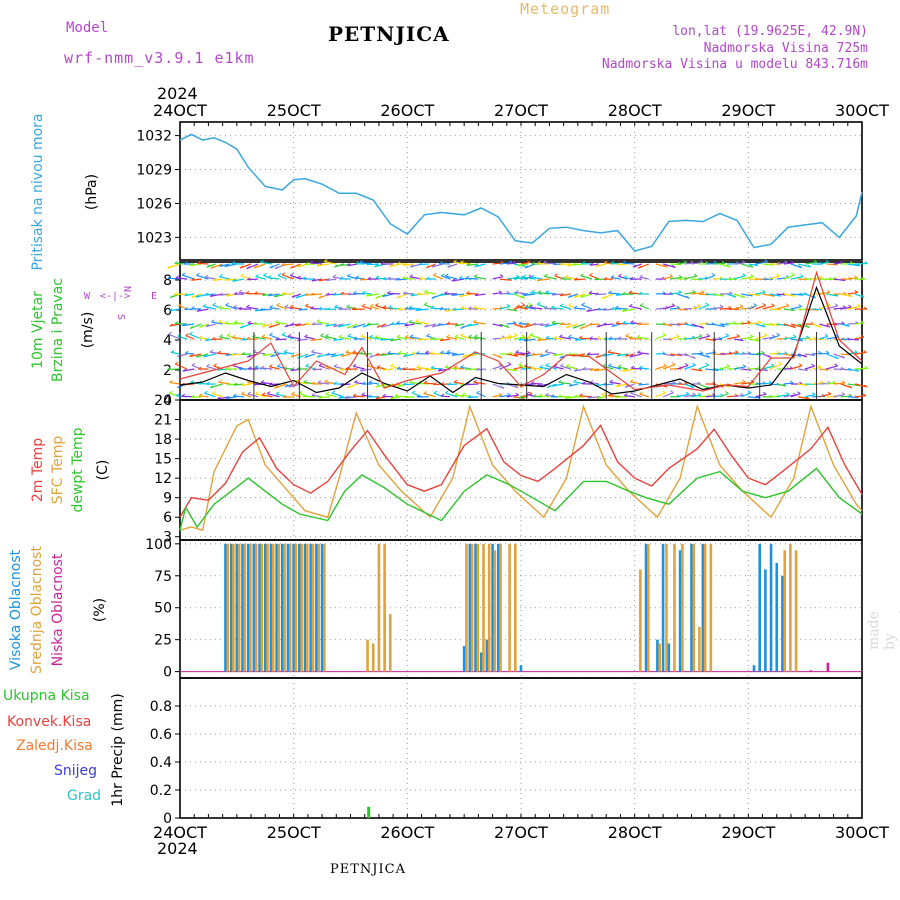  I want to click on lonlat-label: lon,lat (19.9625E, 42.9N), so click(770, 31).